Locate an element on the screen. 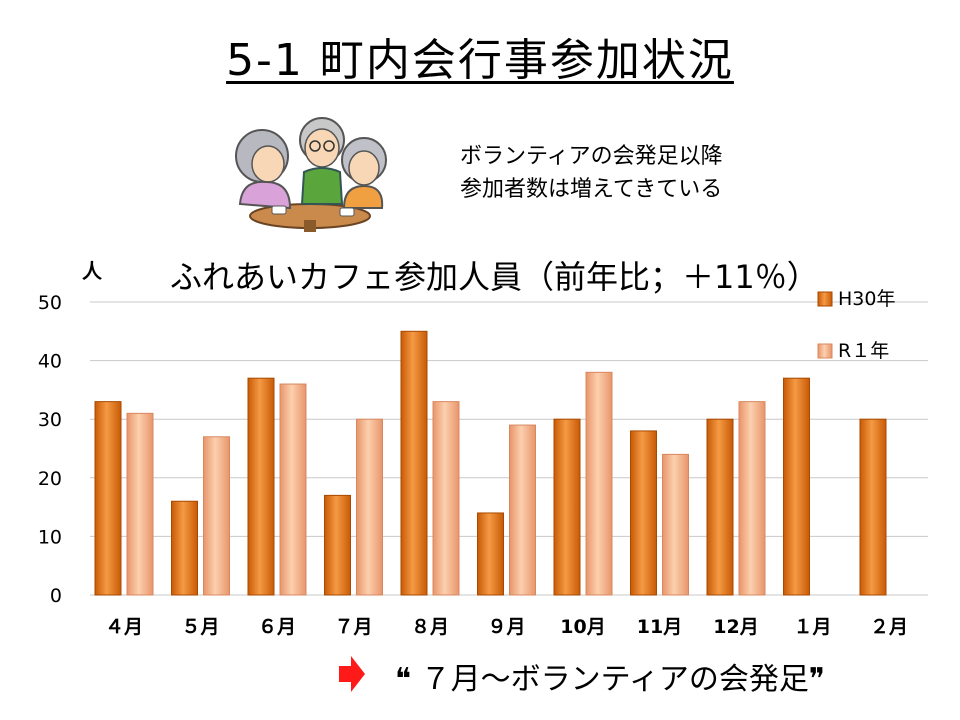 Image resolution: width=960 pixels, height=720 pixels. x-tick-label: ２月 is located at coordinates (889, 627).